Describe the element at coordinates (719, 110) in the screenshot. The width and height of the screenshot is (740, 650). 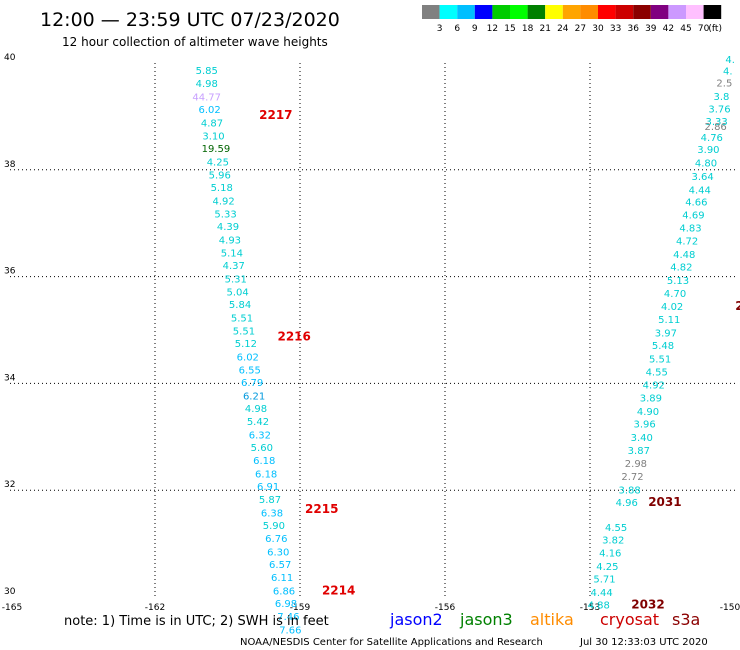
I see `swh-value: 3.76` at that location.